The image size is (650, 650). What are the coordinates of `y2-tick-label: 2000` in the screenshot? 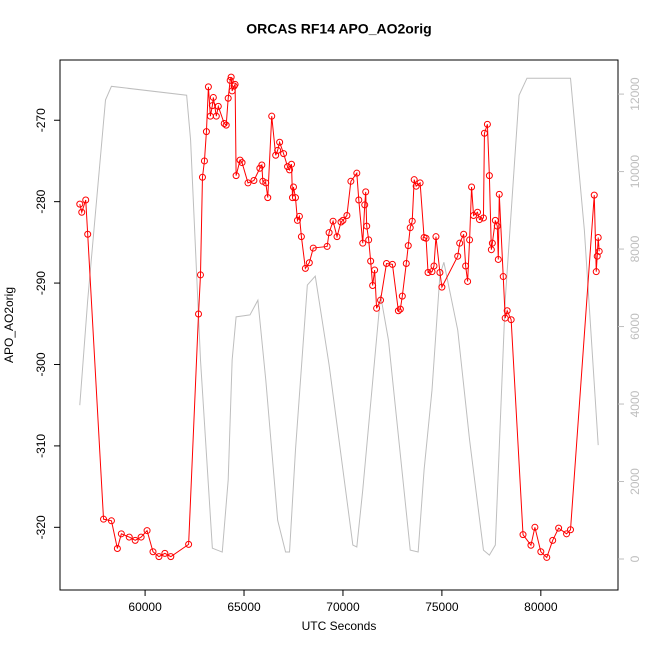 It's located at (635, 481).